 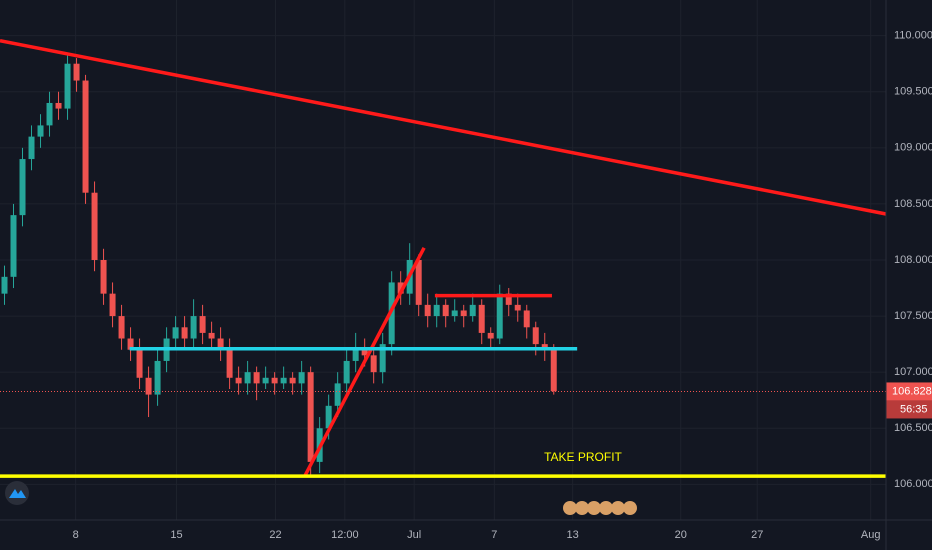 I want to click on x-tick-label: 22, so click(x=275, y=535).